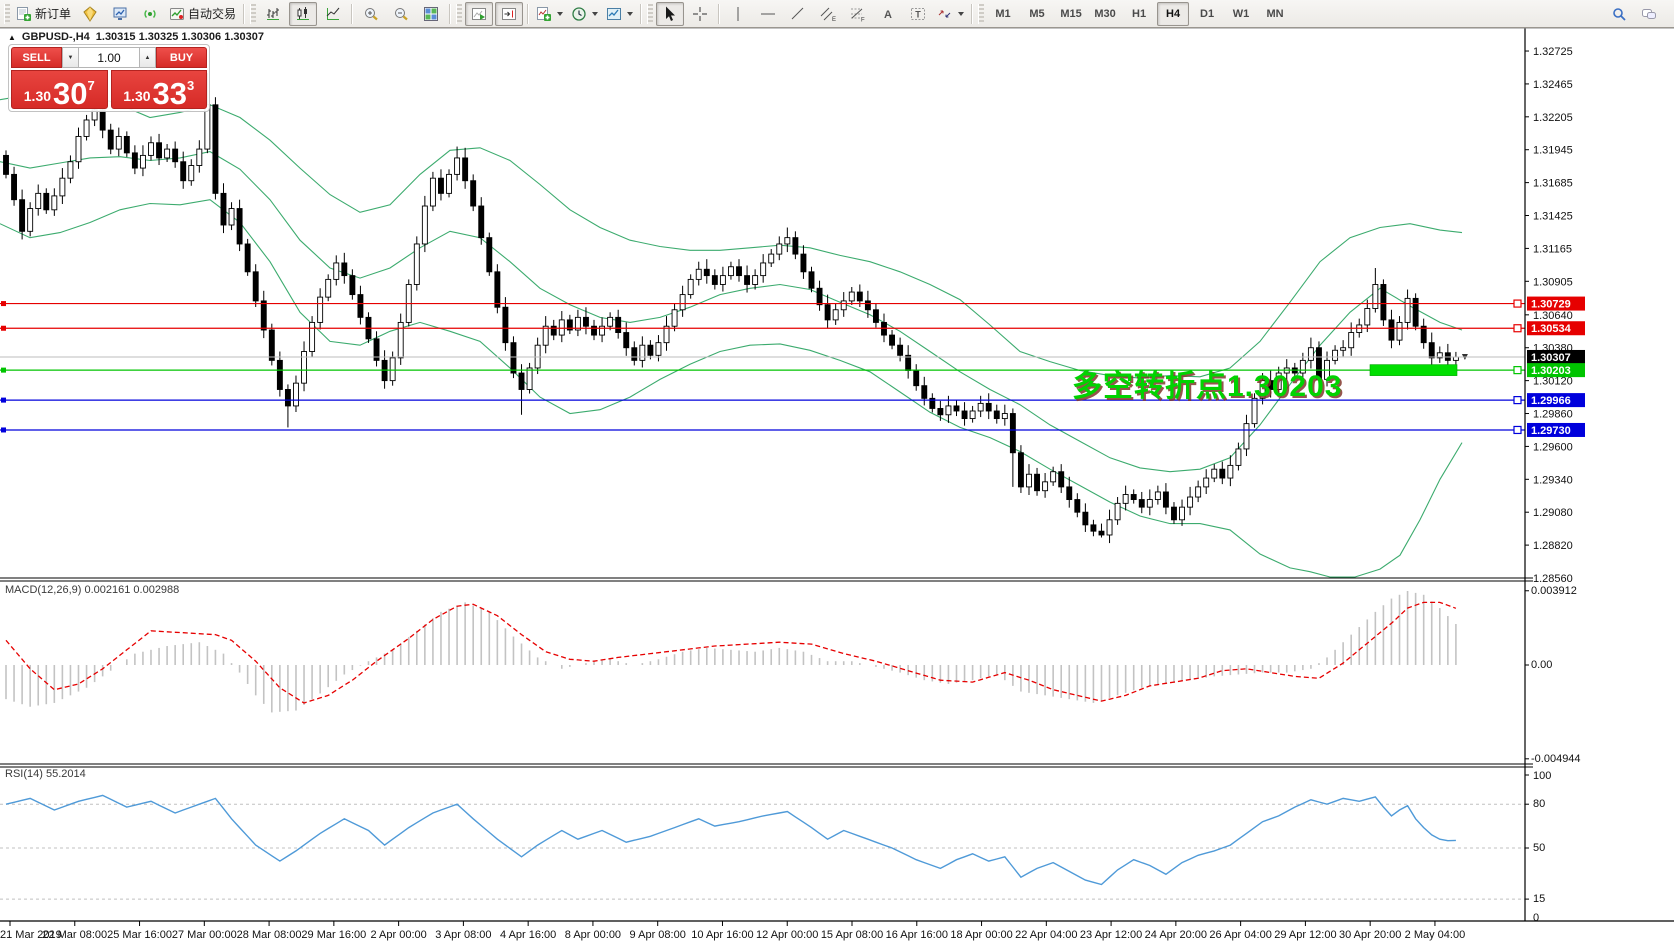 The width and height of the screenshot is (1674, 949). What do you see at coordinates (371, 14) in the screenshot?
I see `zoom-in-button` at bounding box center [371, 14].